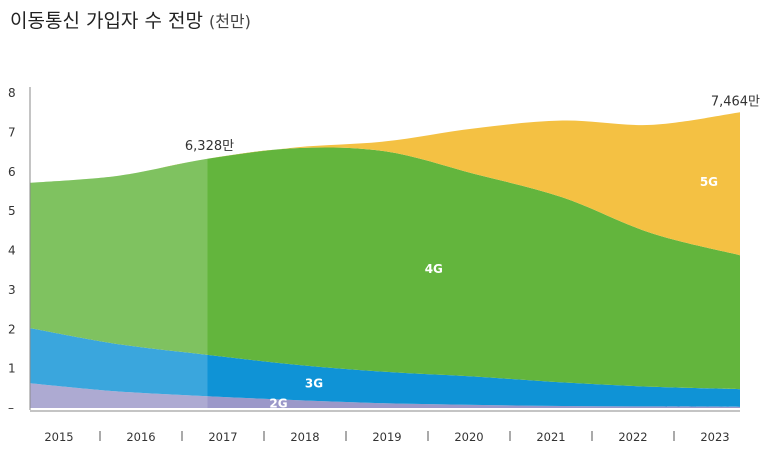 The height and width of the screenshot is (466, 774). I want to click on y-tick-label: 2, so click(12, 329).